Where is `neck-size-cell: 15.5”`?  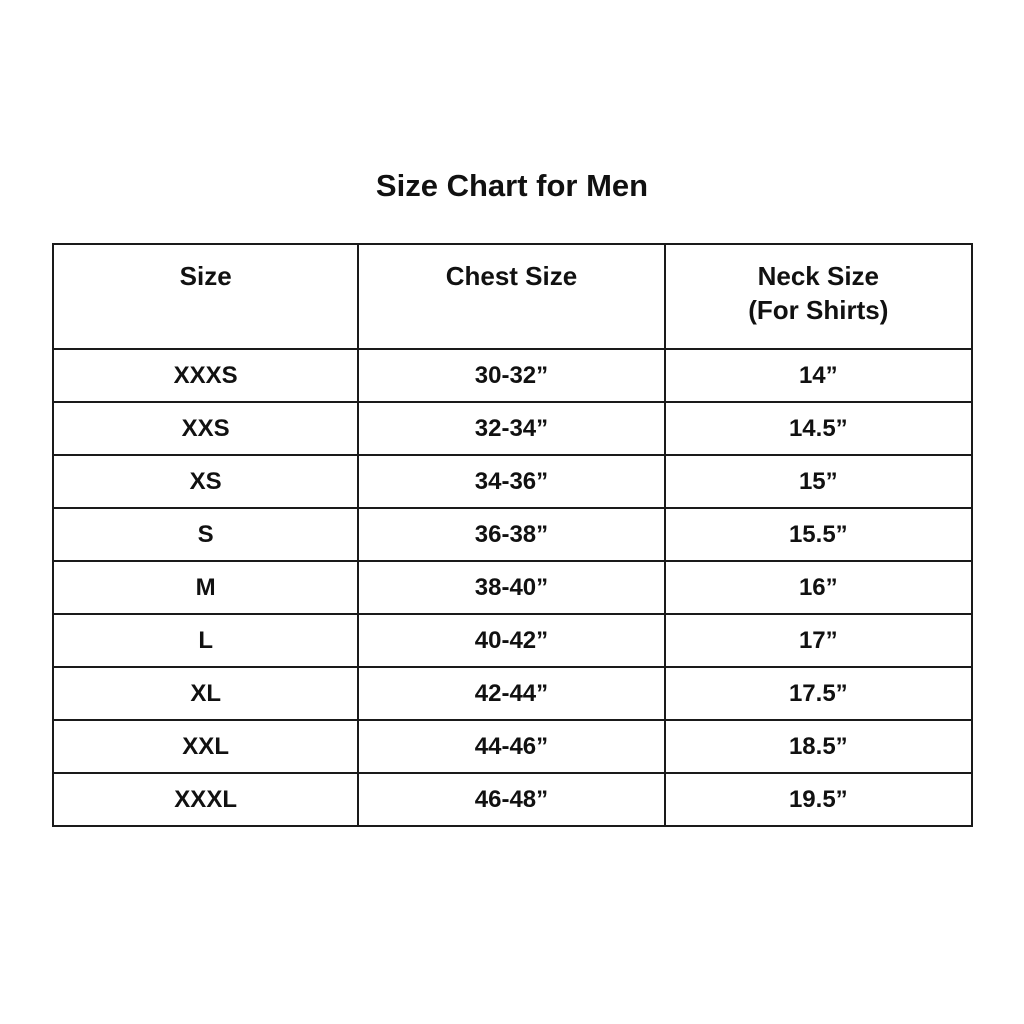
neck-size-cell: 15.5” is located at coordinates (818, 534).